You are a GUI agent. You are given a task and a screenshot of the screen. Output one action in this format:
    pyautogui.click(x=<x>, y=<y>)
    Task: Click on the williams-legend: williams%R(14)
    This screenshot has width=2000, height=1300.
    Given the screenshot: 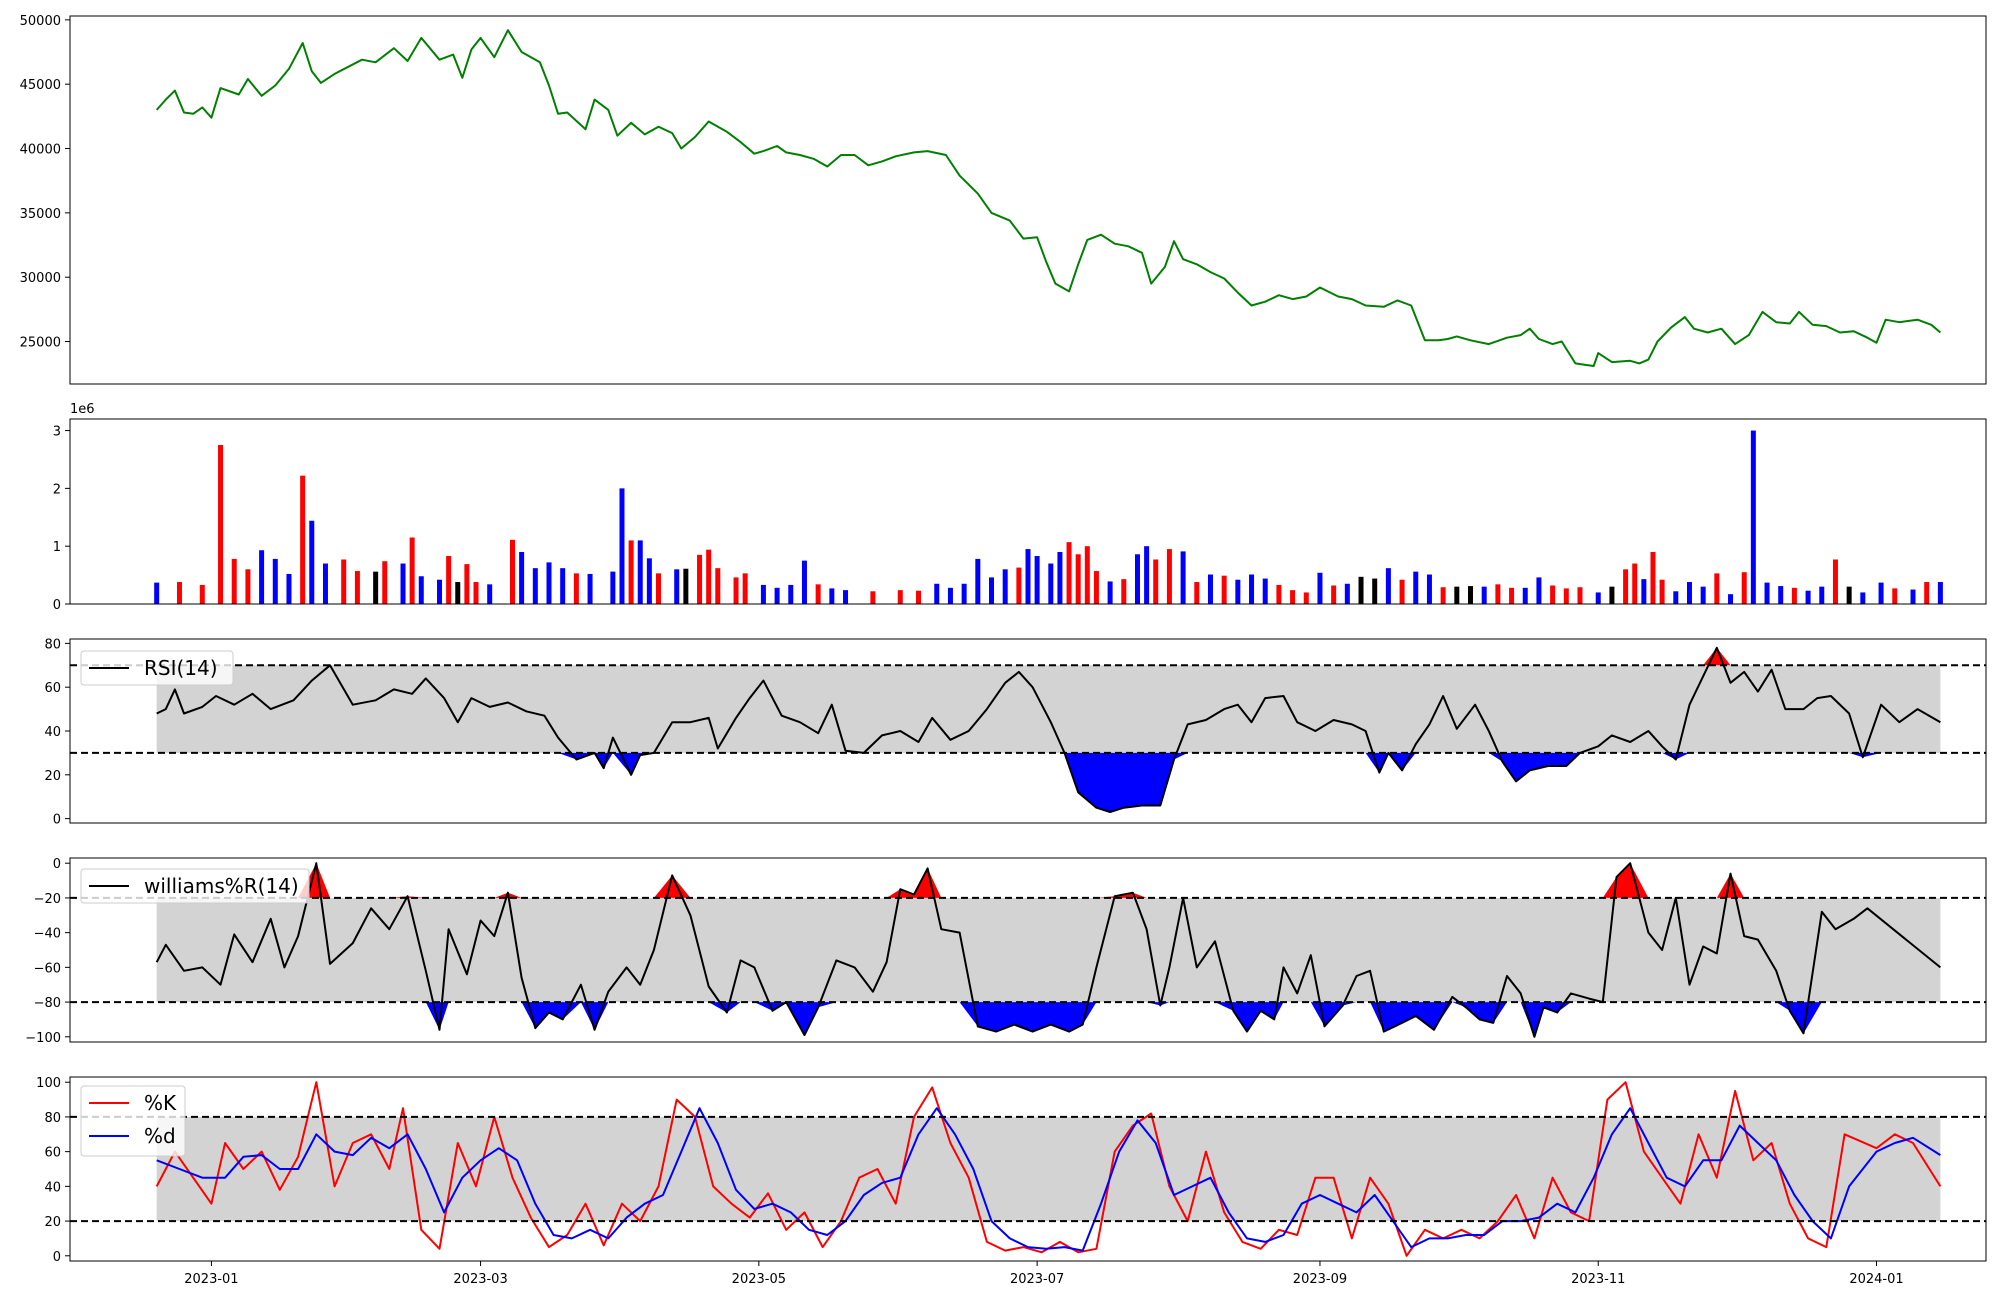 What is the action you would take?
    pyautogui.click(x=195, y=886)
    